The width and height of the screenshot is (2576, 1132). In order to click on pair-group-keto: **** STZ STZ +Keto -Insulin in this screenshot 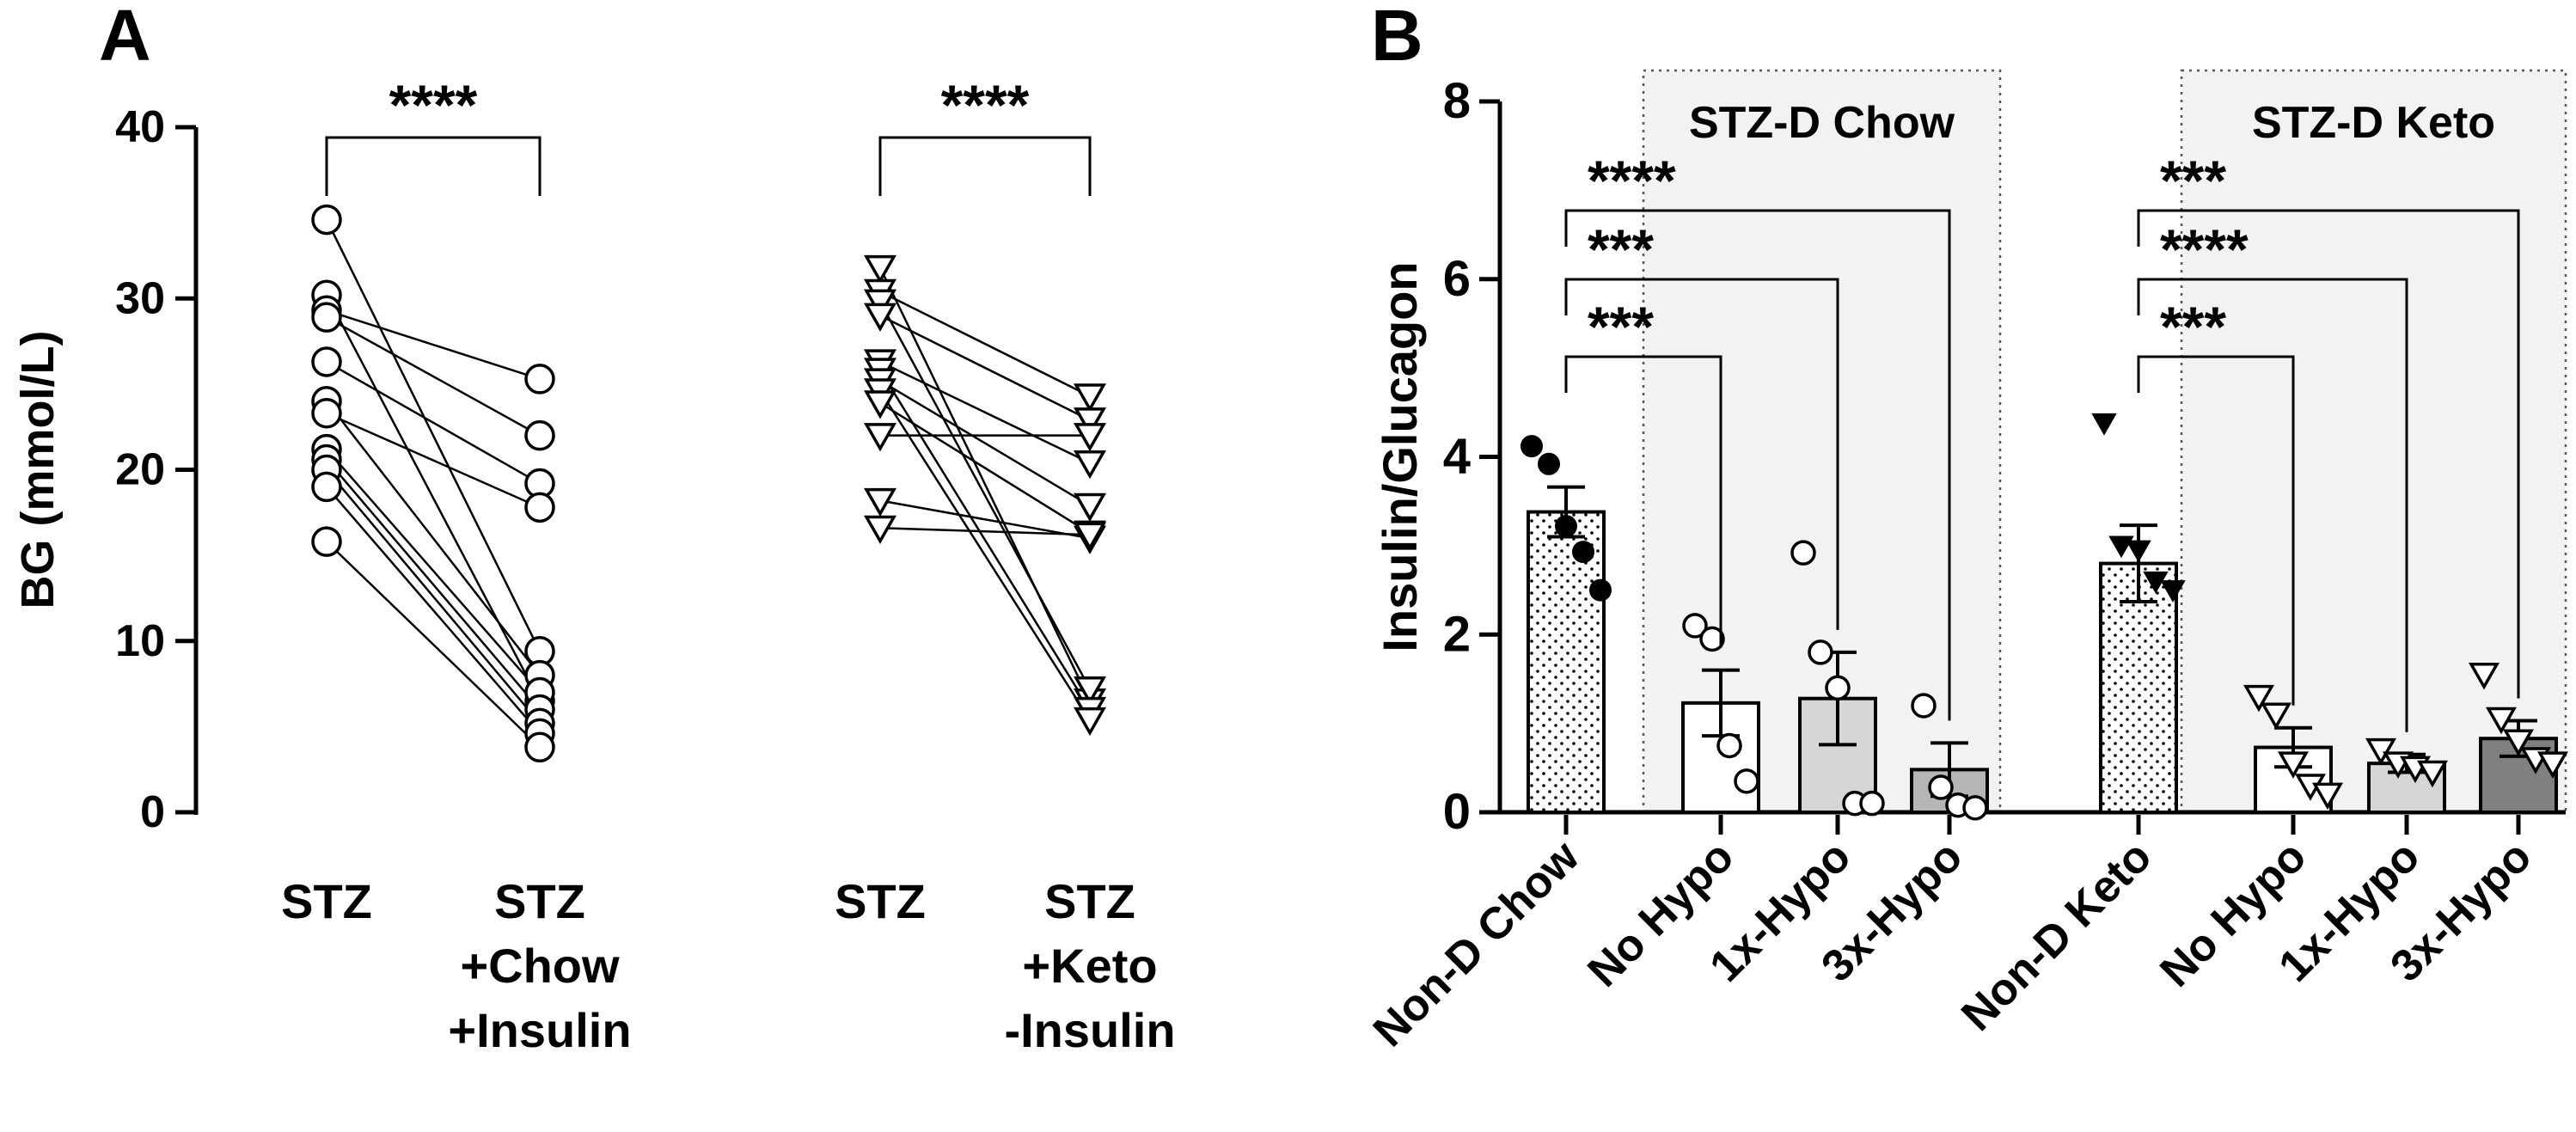, I will do `click(1005, 565)`.